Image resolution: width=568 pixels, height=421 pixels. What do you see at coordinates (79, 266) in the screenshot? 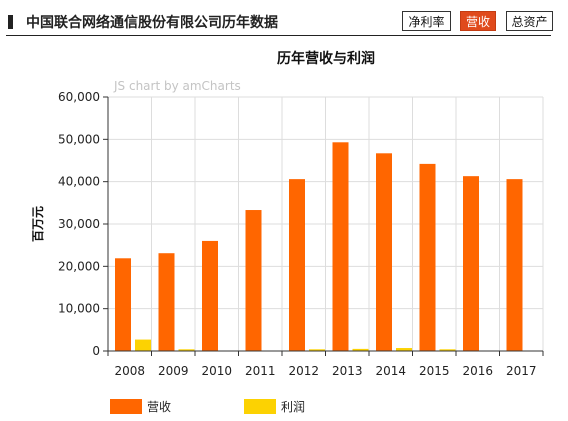
I see `y-tick-label: 20,000` at bounding box center [79, 266].